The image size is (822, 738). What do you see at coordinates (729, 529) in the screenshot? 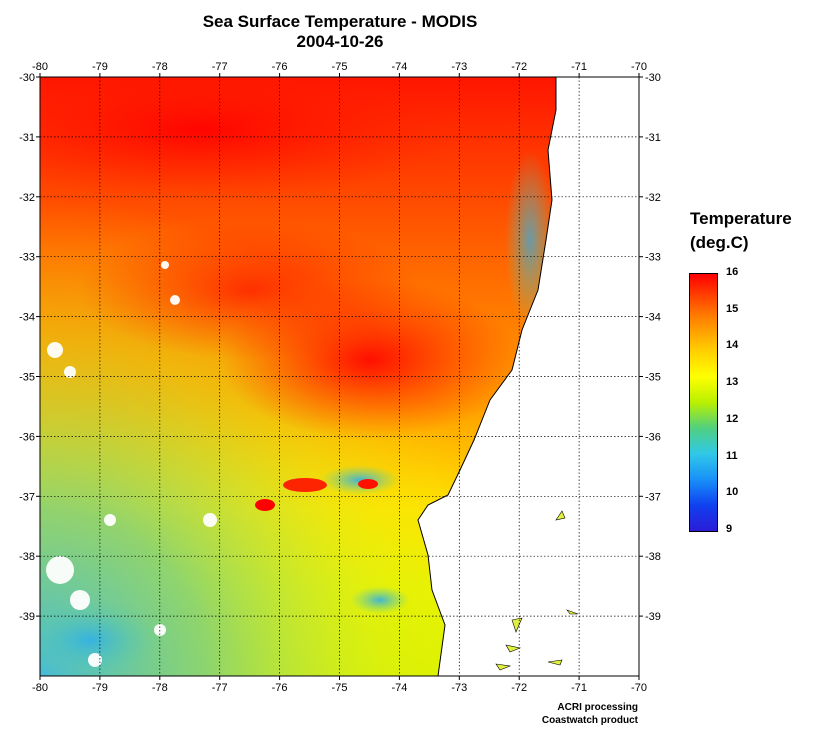
I see `colorbar-tick-label: 9` at bounding box center [729, 529].